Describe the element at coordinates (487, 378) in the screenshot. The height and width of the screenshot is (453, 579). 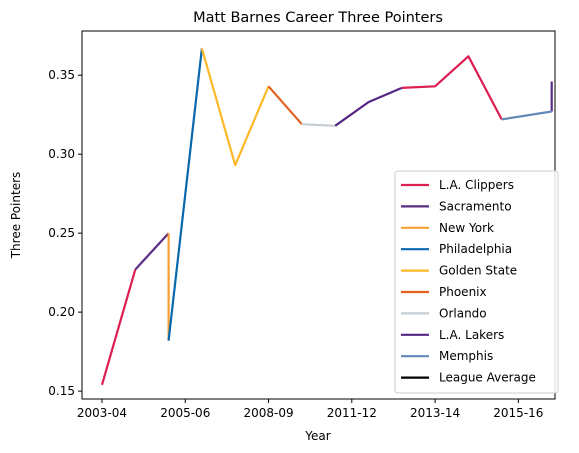
I see `legend-label-league-average: League Average` at that location.